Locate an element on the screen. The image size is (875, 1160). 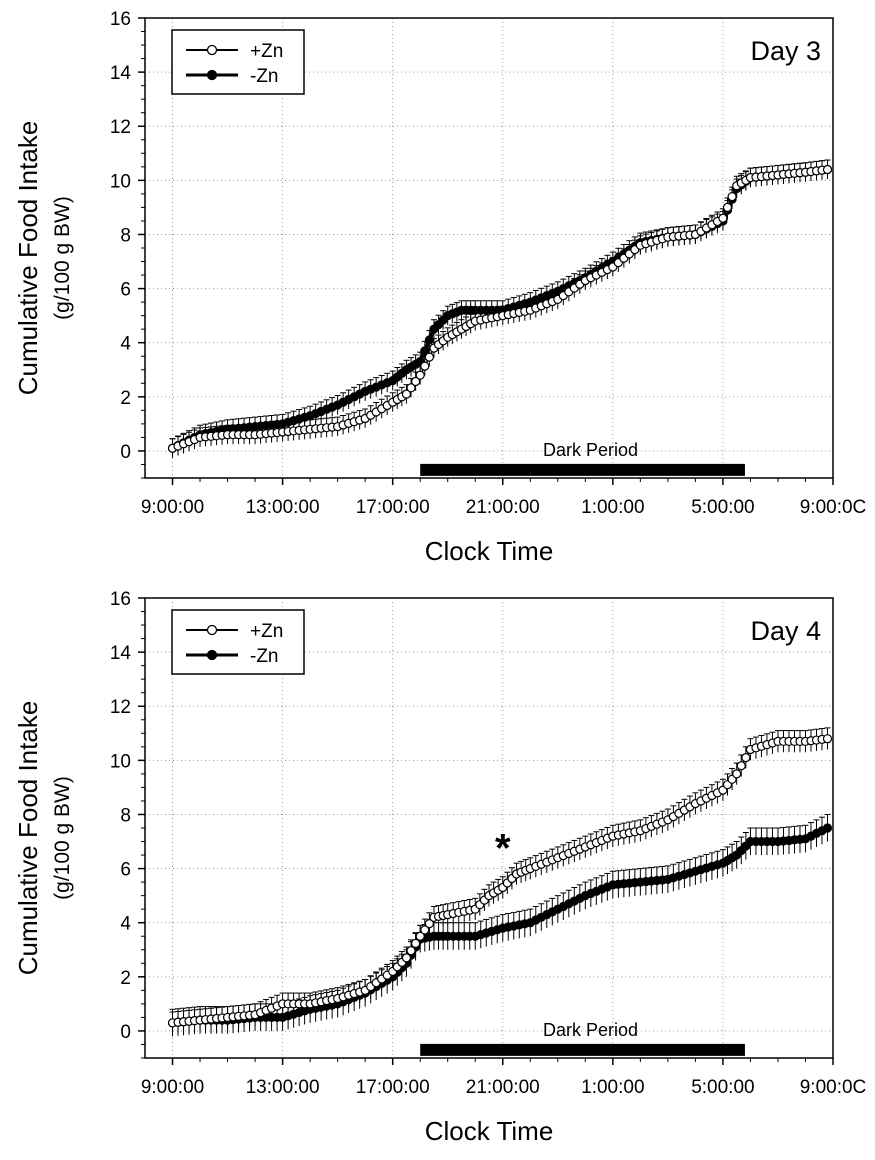
significance-marker: * is located at coordinates (503, 849).